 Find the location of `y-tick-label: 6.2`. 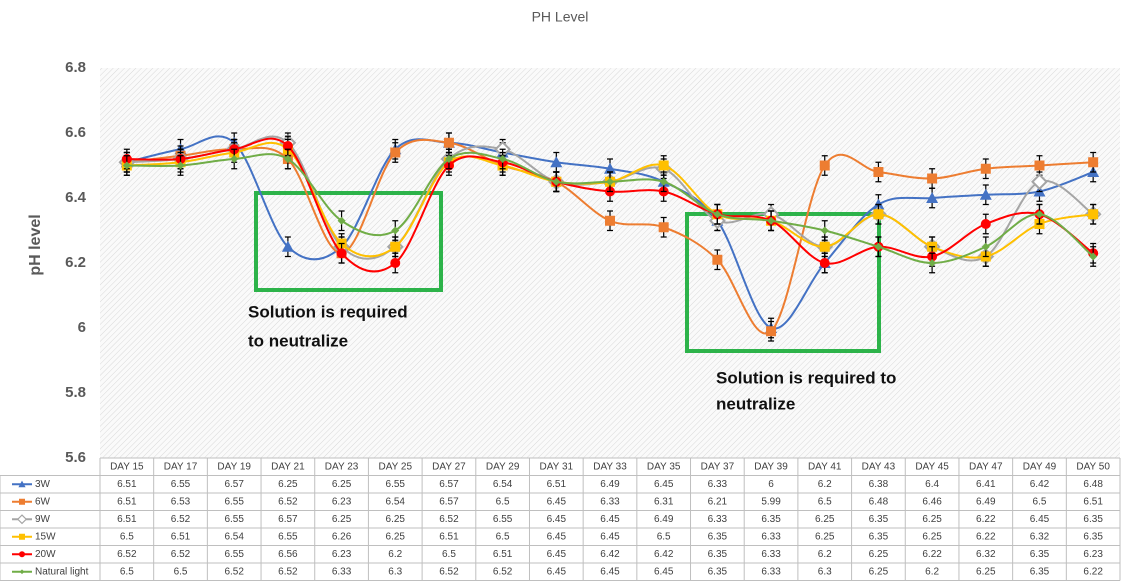

y-tick-label: 6.2 is located at coordinates (75, 262).